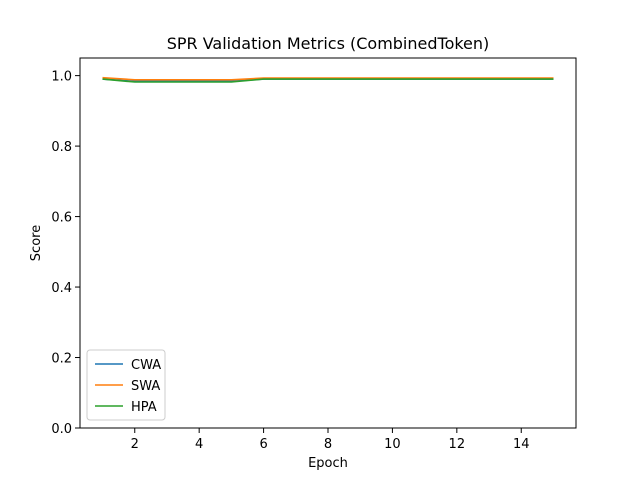 Image resolution: width=640 pixels, height=480 pixels. What do you see at coordinates (144, 407) in the screenshot?
I see `legend-label-hpa: HPA` at bounding box center [144, 407].